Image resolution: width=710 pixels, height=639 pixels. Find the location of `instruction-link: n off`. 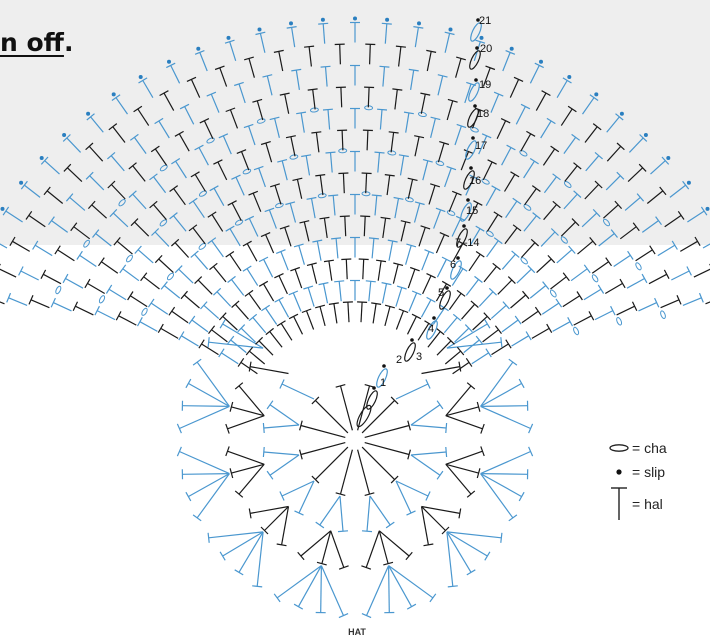

instruction-link: n off is located at coordinates (32, 42).